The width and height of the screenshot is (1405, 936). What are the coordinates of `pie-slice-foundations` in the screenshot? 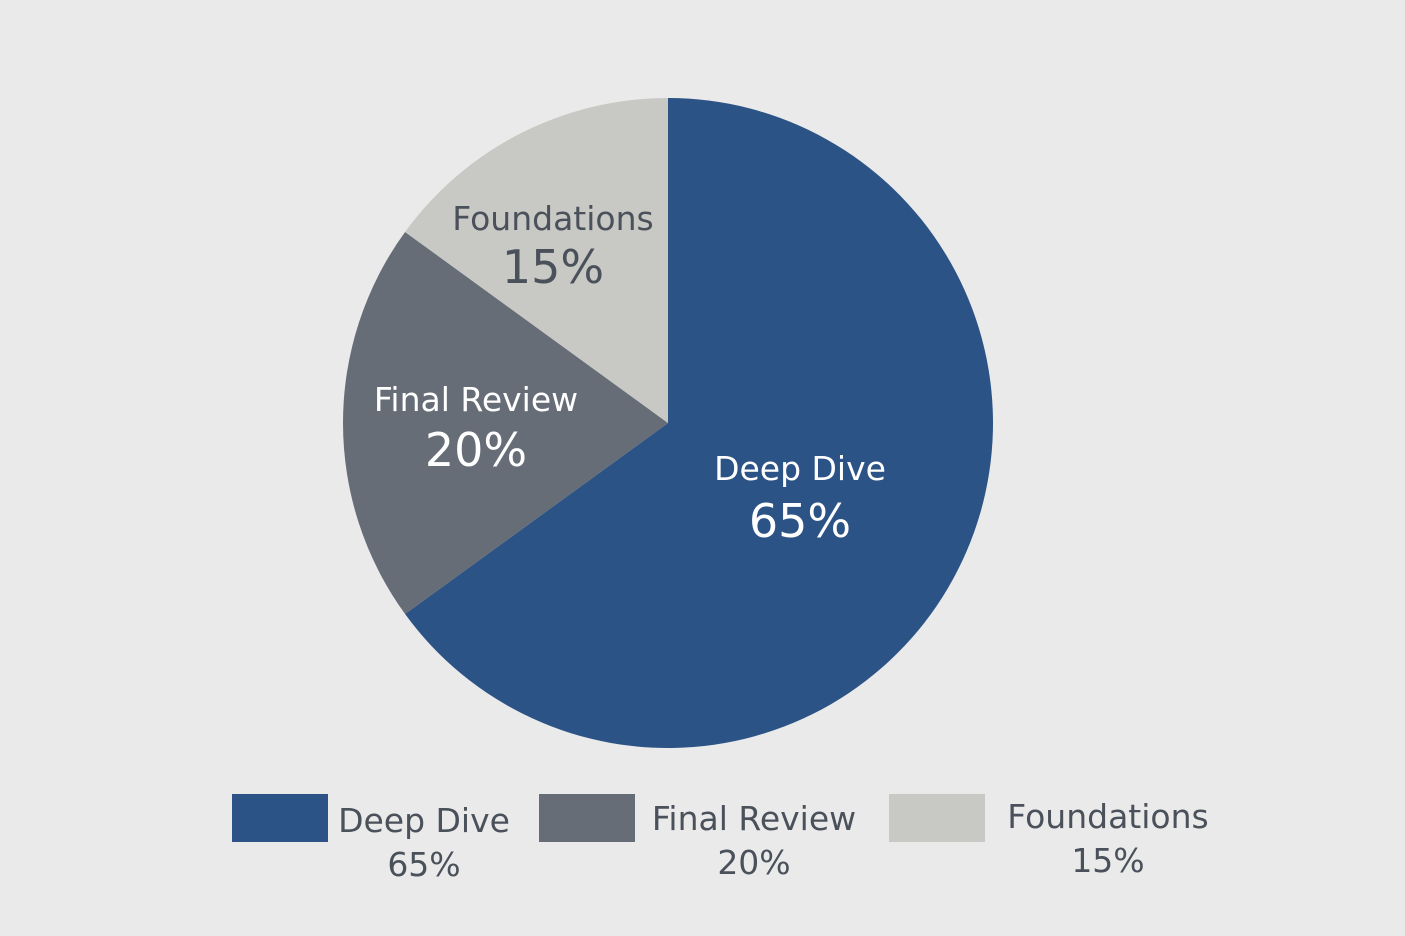 It's located at (536, 260).